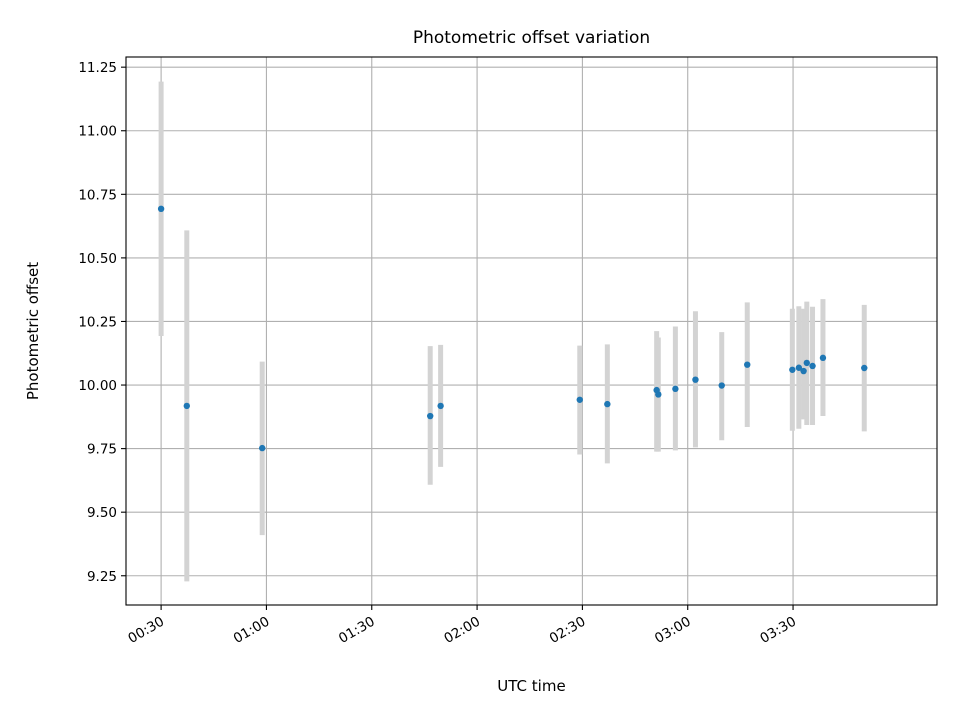 The image size is (960, 720). I want to click on y-tick-label: 9.25, so click(102, 577).